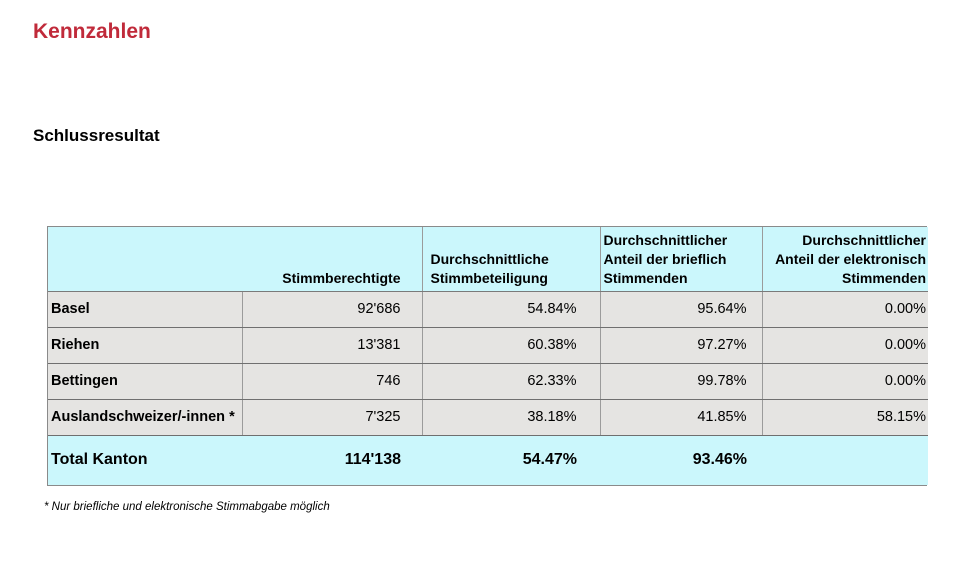 Image resolution: width=980 pixels, height=571 pixels. I want to click on table-row-riehen: Riehen 13'381 60.38% 97.27% 0.00%, so click(488, 345).